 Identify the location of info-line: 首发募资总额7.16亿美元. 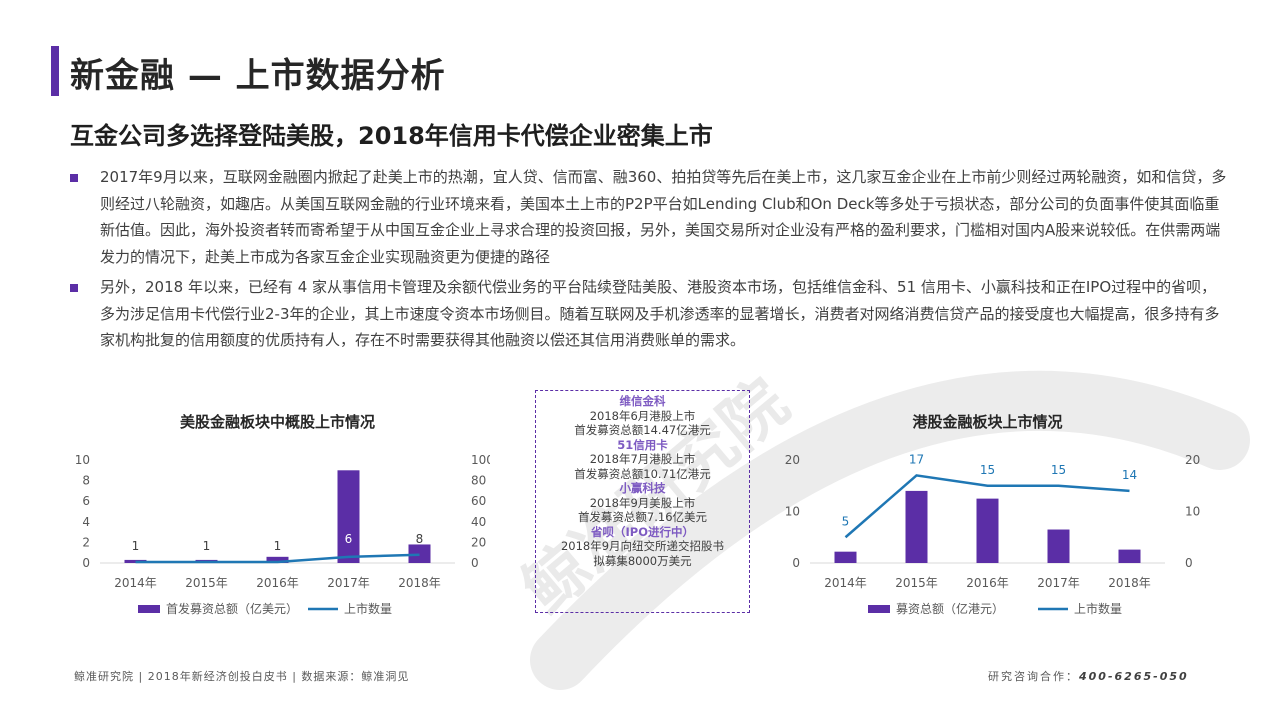
(642, 517).